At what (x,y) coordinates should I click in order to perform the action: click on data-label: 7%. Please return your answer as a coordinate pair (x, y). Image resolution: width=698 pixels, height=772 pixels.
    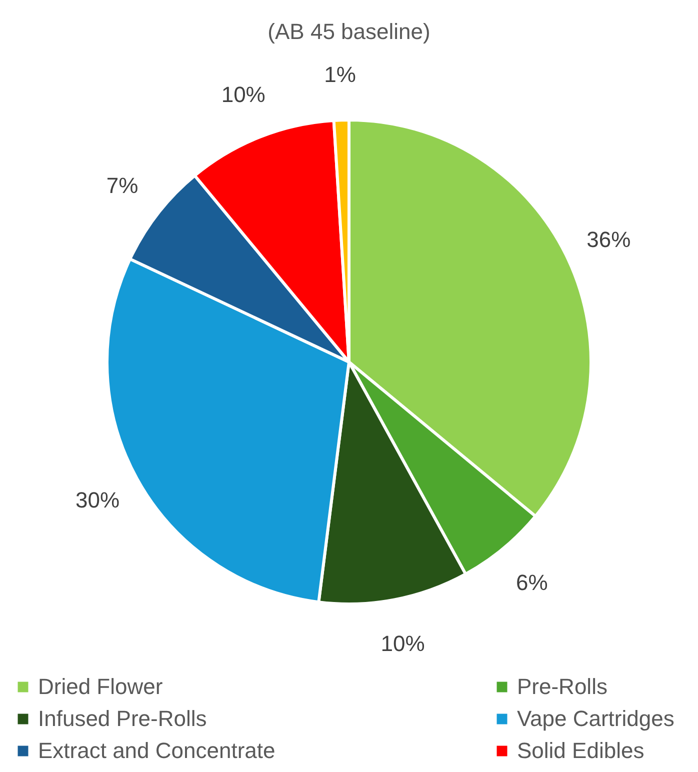
    Looking at the image, I should click on (122, 185).